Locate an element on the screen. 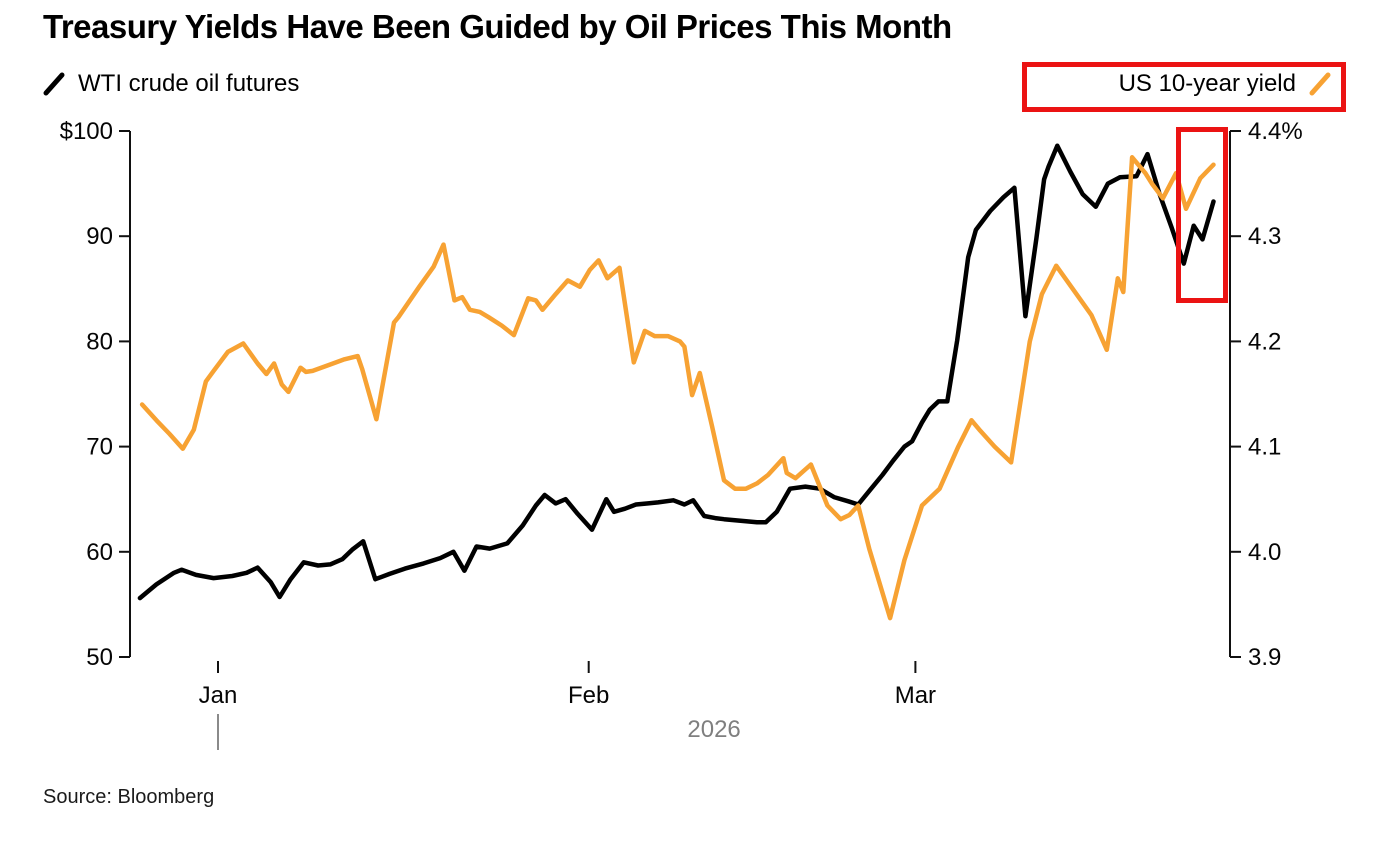  y-left-tick-label: $100 is located at coordinates (86, 131).